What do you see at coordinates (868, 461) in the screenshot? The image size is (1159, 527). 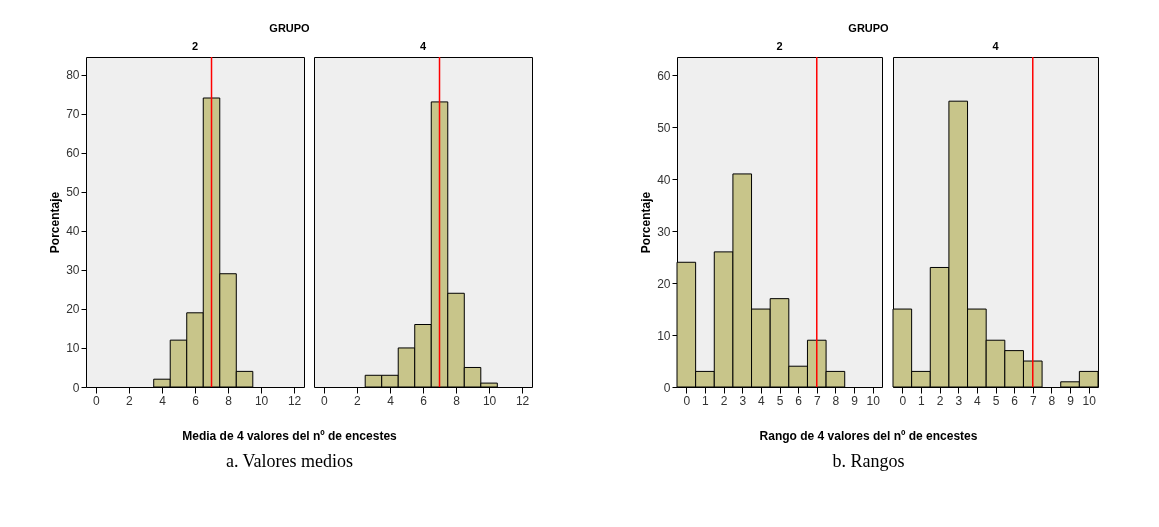 I see `text: b. Rangos` at bounding box center [868, 461].